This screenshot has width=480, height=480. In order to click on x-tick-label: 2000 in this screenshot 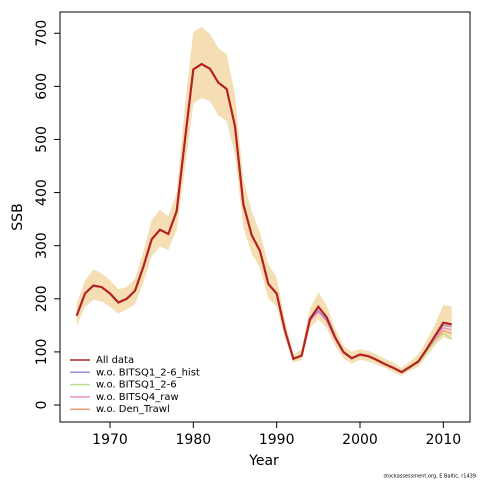, I will do `click(360, 440)`.